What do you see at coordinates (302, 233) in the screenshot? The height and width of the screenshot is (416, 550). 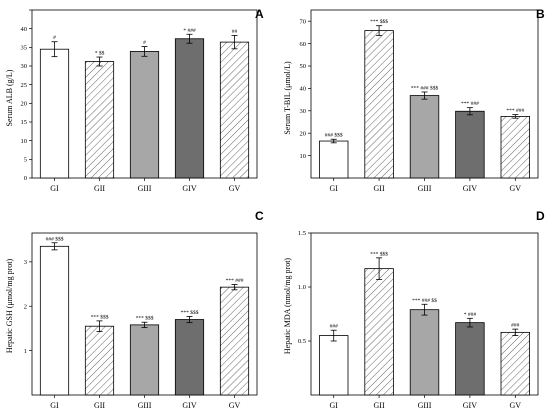 I see `y-tick-label: 1.5` at bounding box center [302, 233].